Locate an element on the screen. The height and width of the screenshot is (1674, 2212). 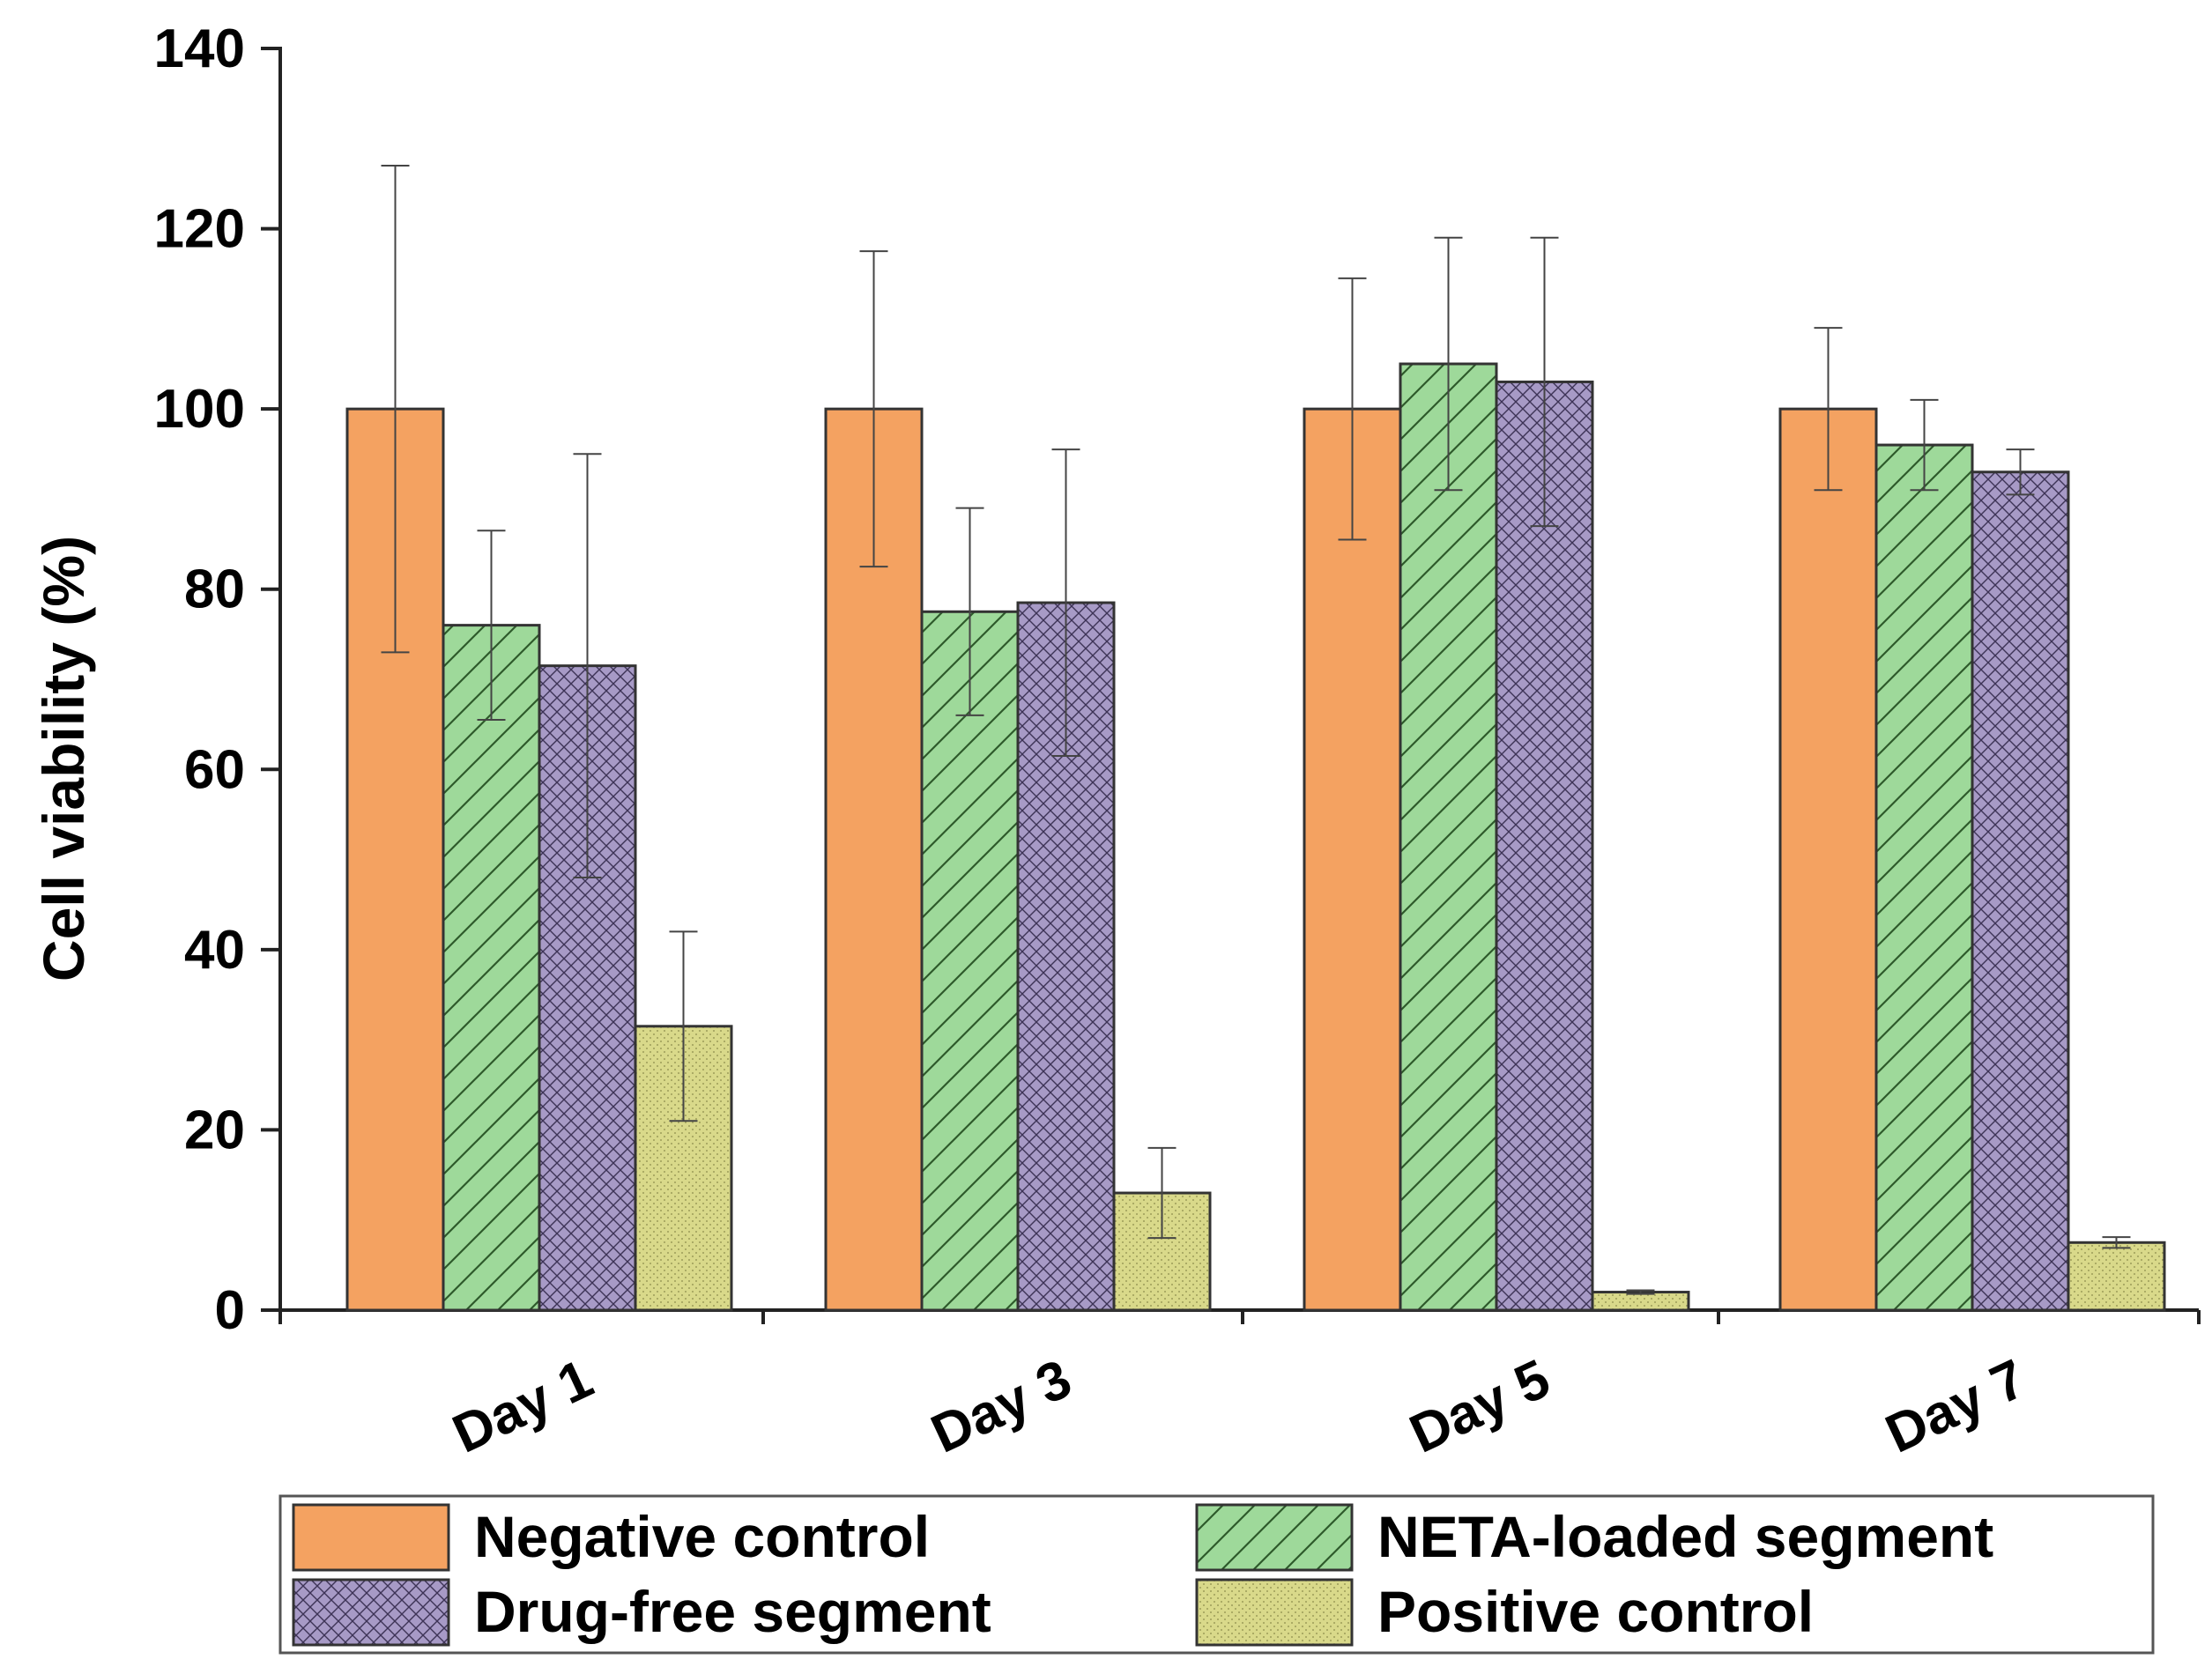
legend-label-negative: Negative control is located at coordinates (702, 1536).